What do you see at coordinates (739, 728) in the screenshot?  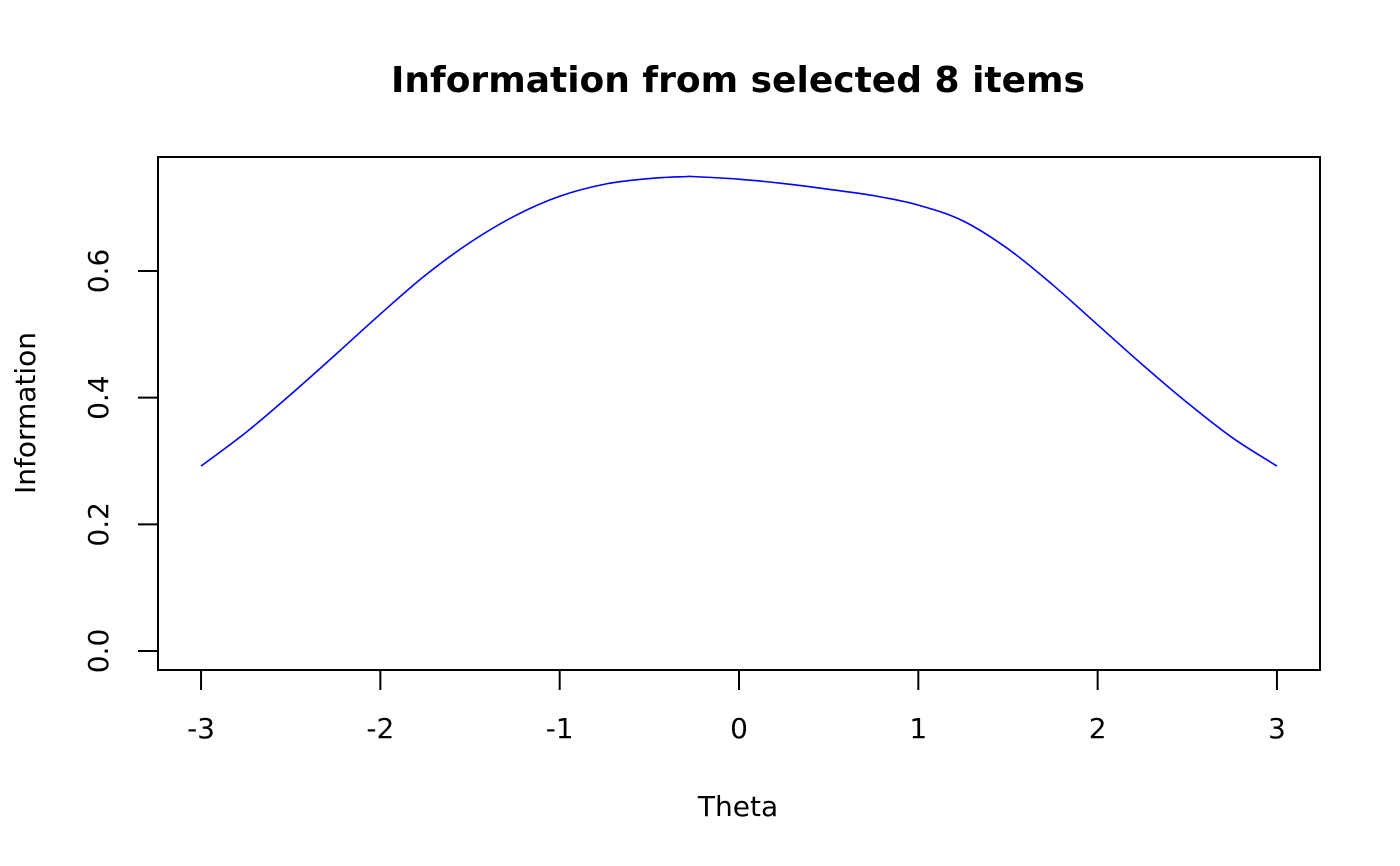 I see `x-tick-label: 0` at bounding box center [739, 728].